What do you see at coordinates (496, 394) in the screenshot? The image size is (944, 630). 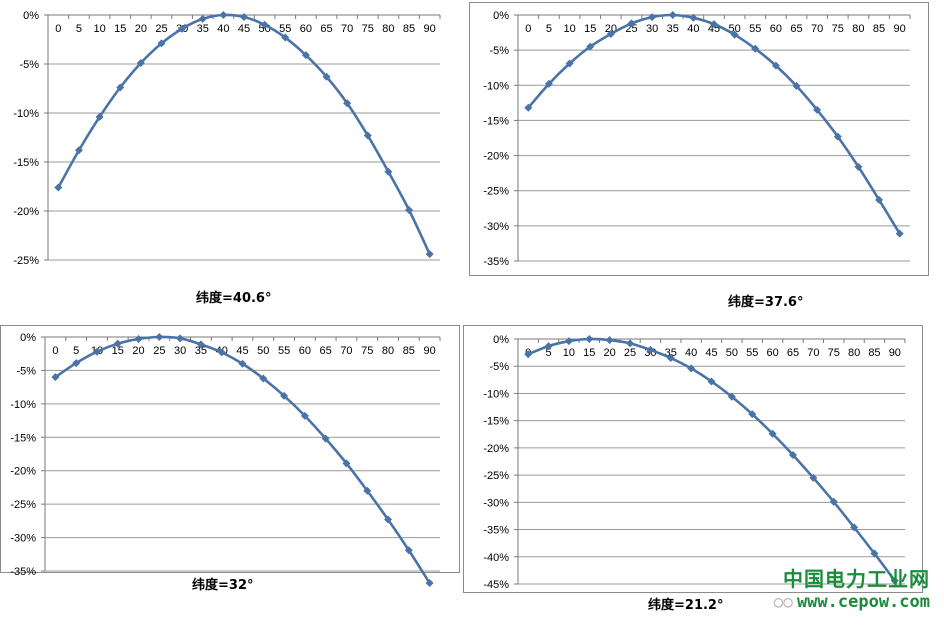 I see `y-tick-label: -10%` at bounding box center [496, 394].